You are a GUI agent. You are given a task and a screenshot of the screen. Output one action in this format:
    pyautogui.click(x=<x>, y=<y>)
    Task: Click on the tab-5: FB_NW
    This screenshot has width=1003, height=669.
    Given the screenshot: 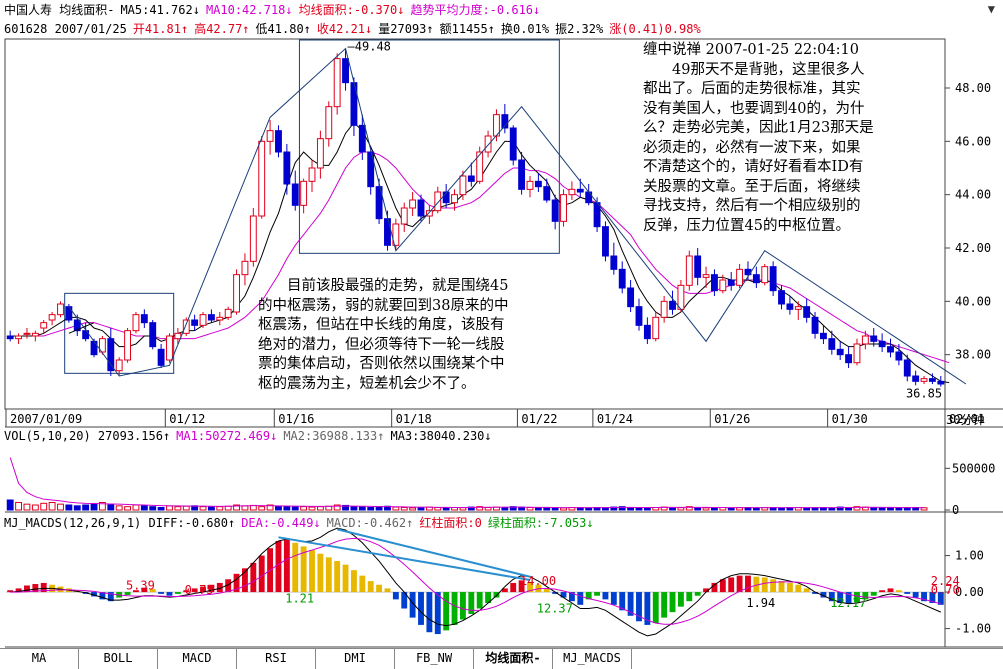 What is the action you would take?
    pyautogui.click(x=434, y=659)
    